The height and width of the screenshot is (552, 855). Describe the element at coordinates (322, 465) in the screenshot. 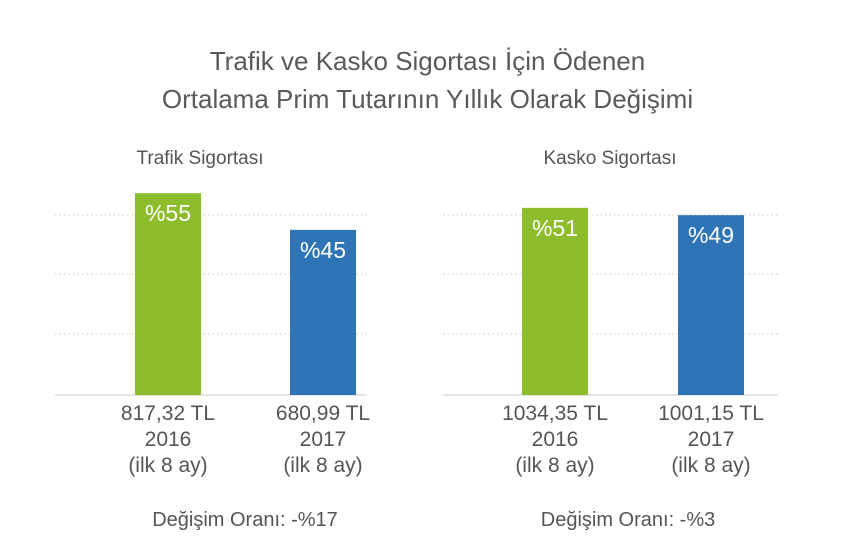

I see `chart-1-bar-2-period-label: (ilk 8 ay)` at that location.